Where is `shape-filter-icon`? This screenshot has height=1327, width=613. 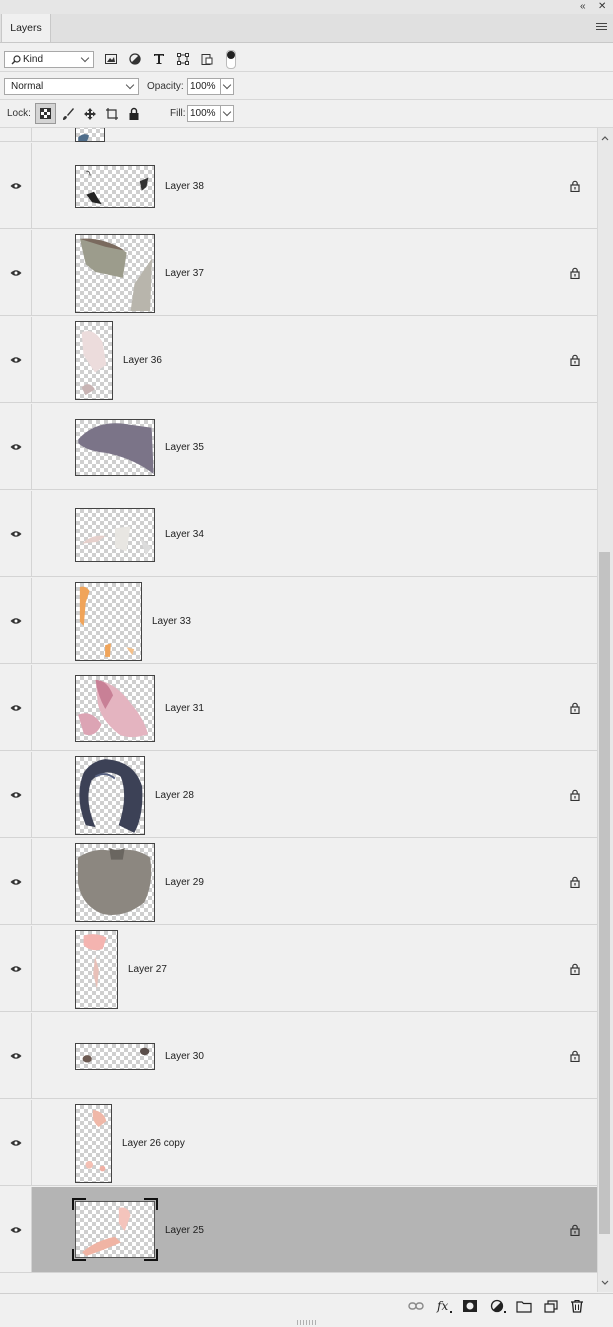 shape-filter-icon is located at coordinates (183, 59).